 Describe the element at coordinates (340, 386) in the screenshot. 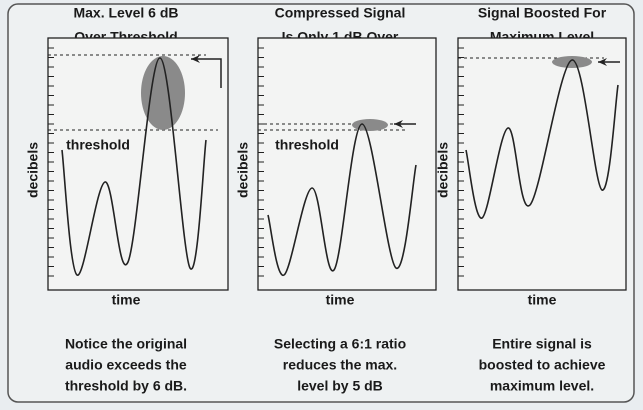

I see `caption: level by 5 dB` at that location.